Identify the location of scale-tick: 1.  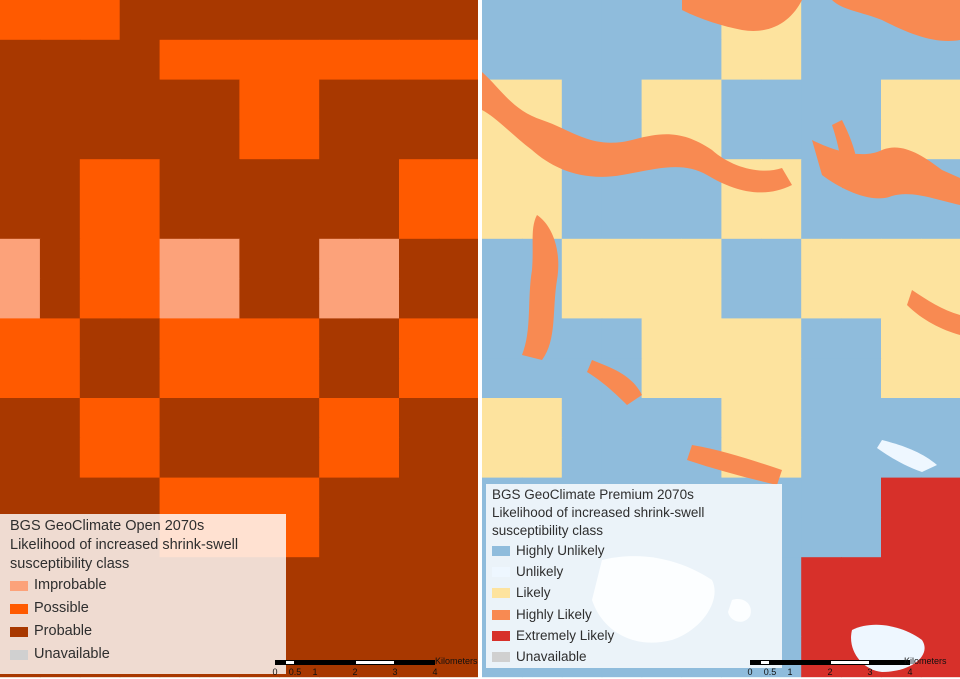
(790, 672).